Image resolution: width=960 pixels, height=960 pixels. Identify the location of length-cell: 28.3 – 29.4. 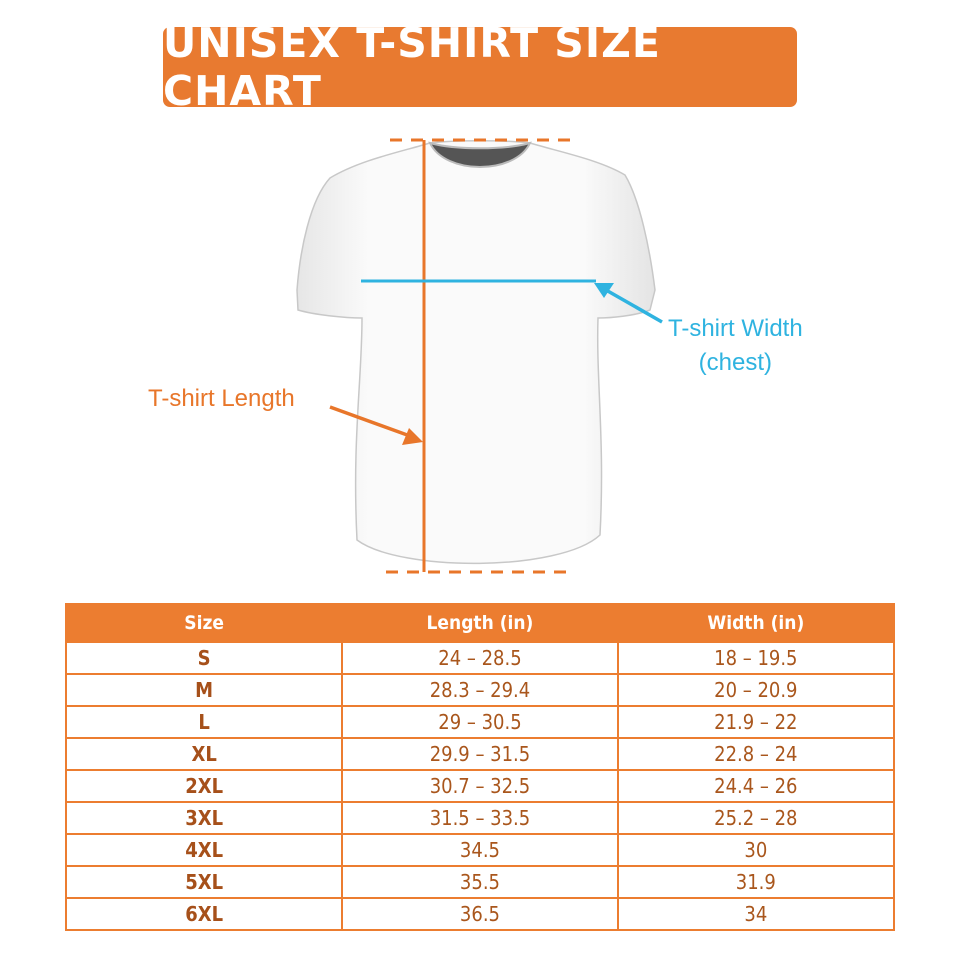
(480, 690).